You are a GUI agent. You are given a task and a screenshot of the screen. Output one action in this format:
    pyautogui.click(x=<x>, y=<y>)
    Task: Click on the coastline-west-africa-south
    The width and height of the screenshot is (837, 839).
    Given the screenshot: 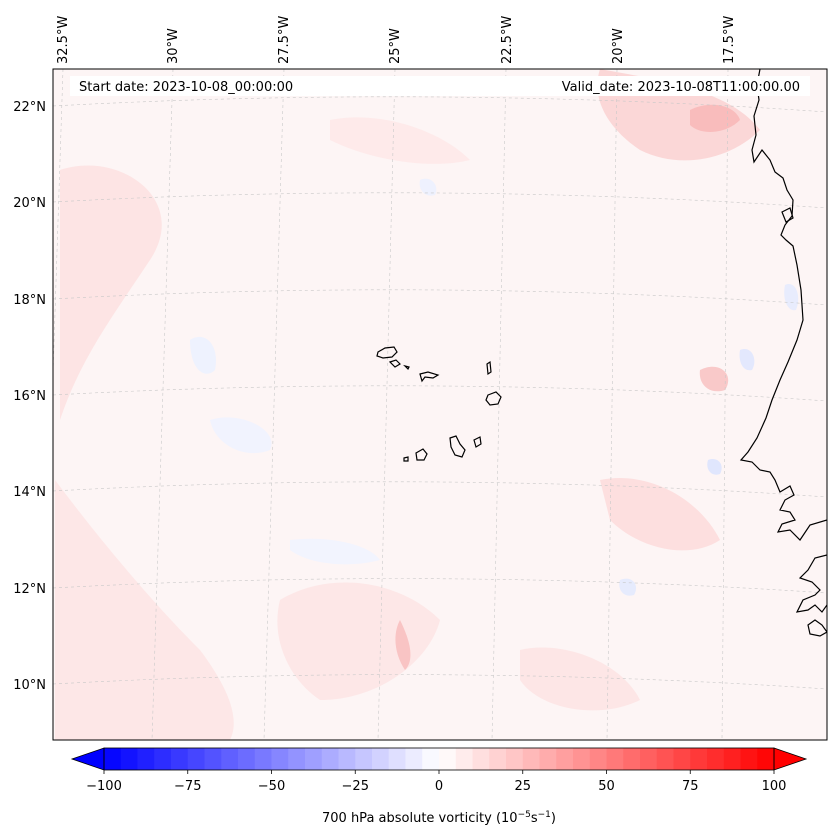 What is the action you would take?
    pyautogui.click(x=811, y=583)
    